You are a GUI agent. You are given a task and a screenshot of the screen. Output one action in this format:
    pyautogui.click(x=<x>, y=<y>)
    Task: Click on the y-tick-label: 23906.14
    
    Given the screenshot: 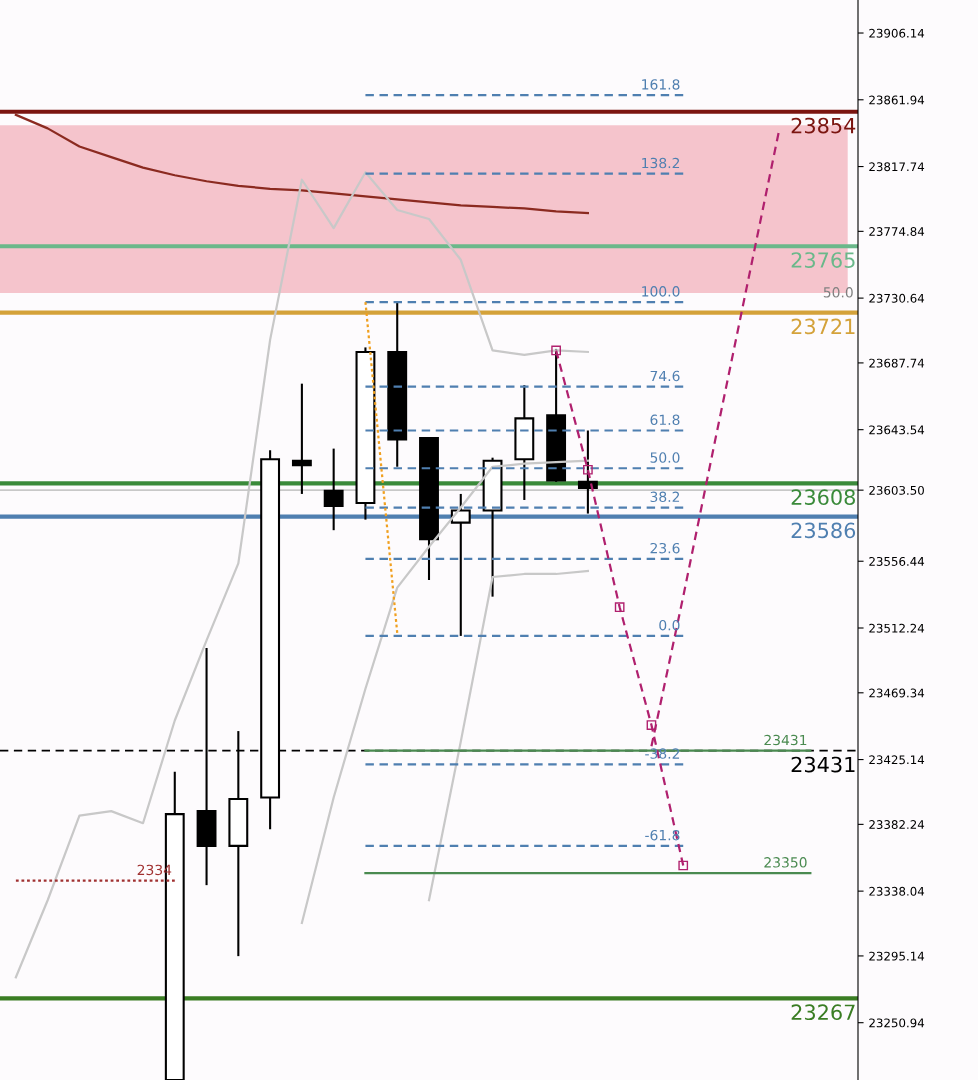 What is the action you would take?
    pyautogui.click(x=897, y=33)
    